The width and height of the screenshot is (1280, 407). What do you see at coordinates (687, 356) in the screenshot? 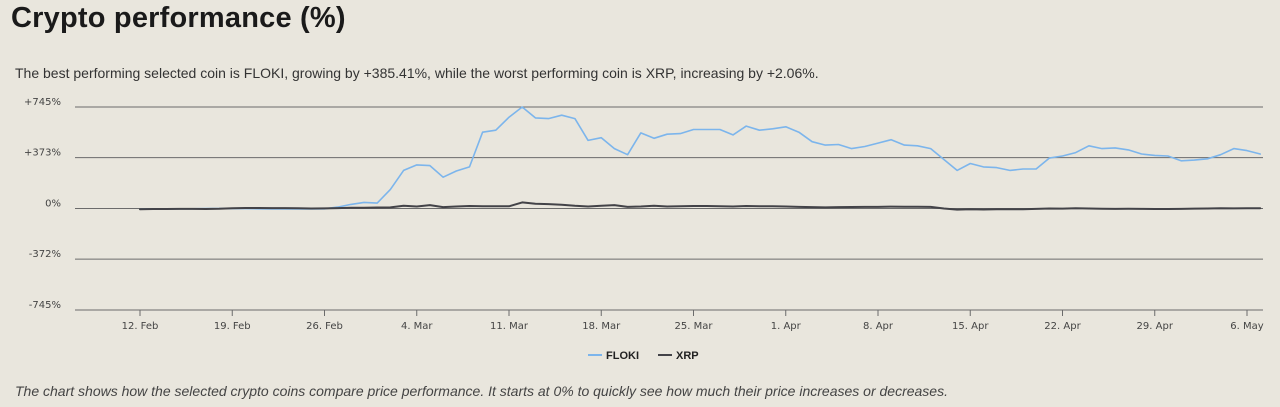
I see `legend-label: XRP` at bounding box center [687, 356].